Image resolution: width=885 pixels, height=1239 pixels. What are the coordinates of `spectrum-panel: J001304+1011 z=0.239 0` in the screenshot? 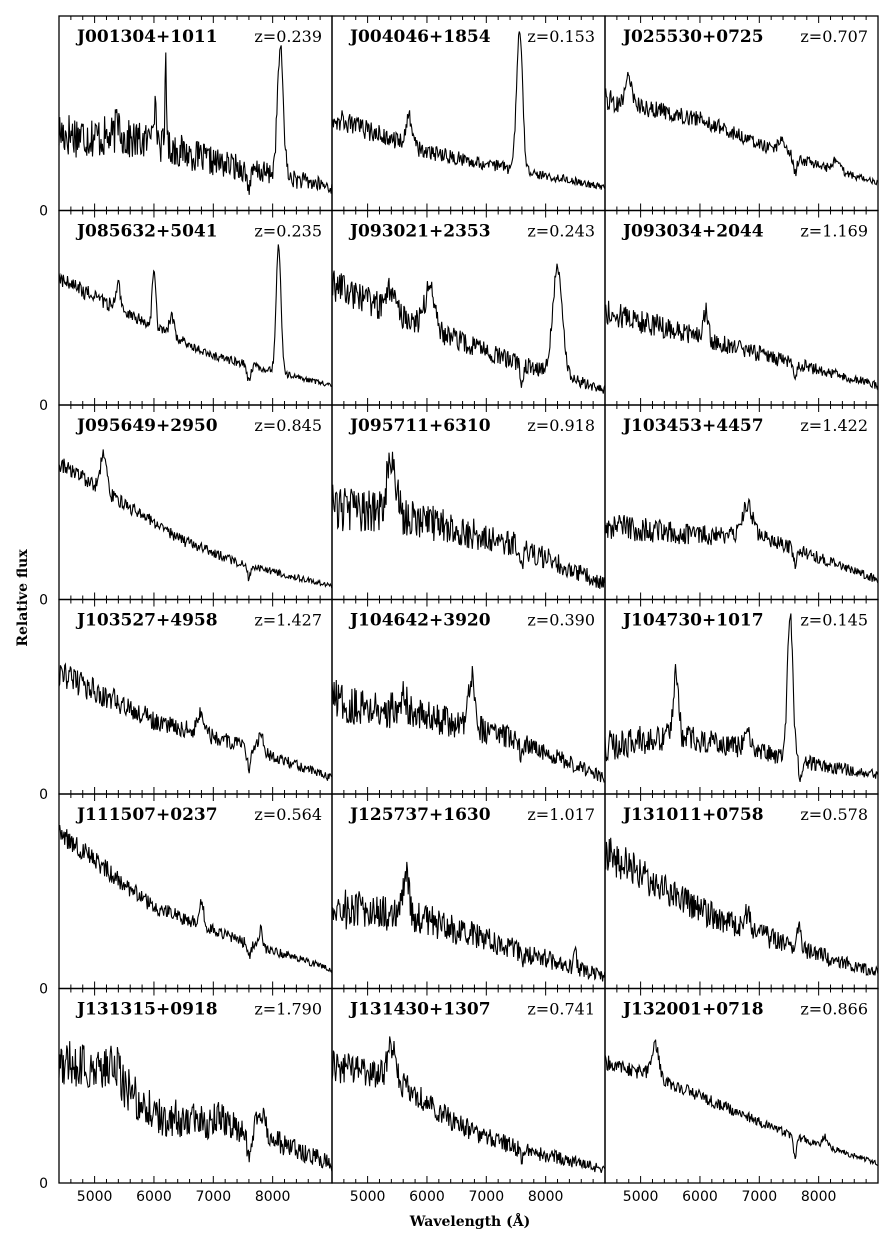 It's located at (186, 117).